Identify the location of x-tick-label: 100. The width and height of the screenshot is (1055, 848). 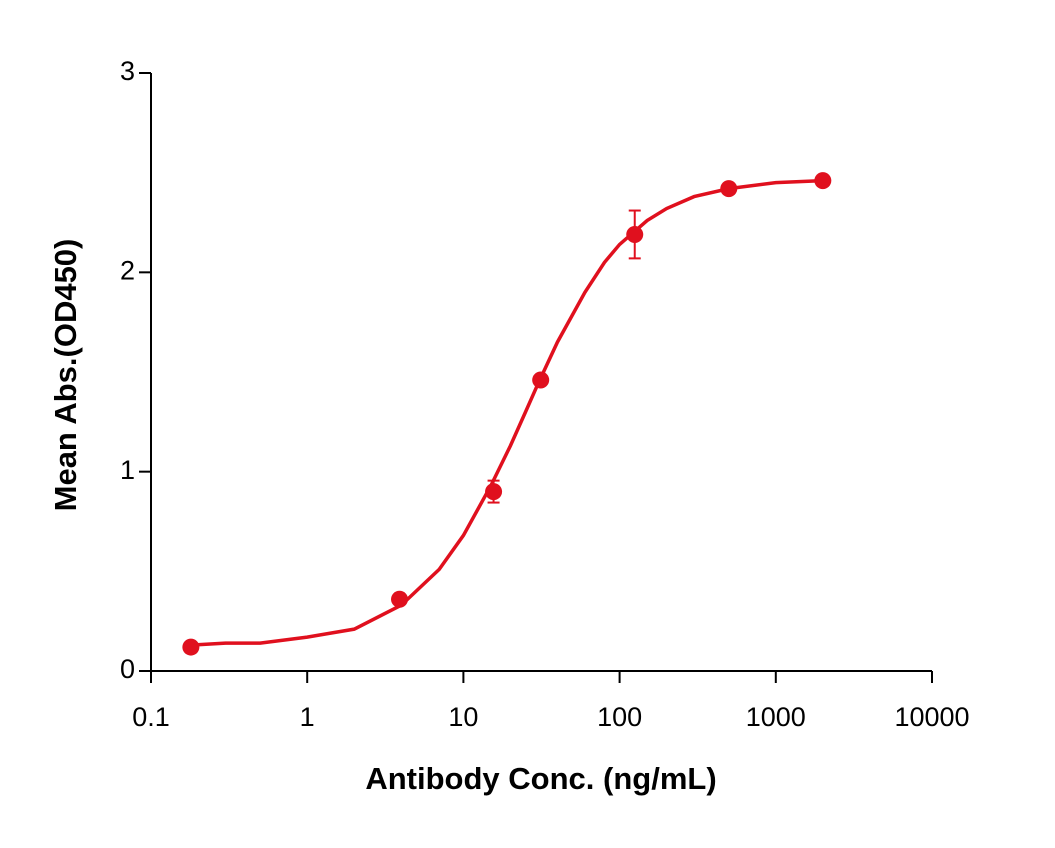
(619, 717).